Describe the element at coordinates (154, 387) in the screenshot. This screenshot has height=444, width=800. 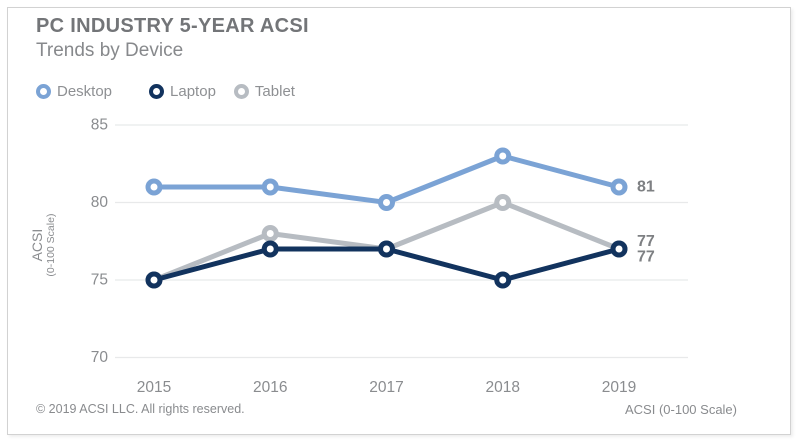
I see `x-tick-2015: 2015` at that location.